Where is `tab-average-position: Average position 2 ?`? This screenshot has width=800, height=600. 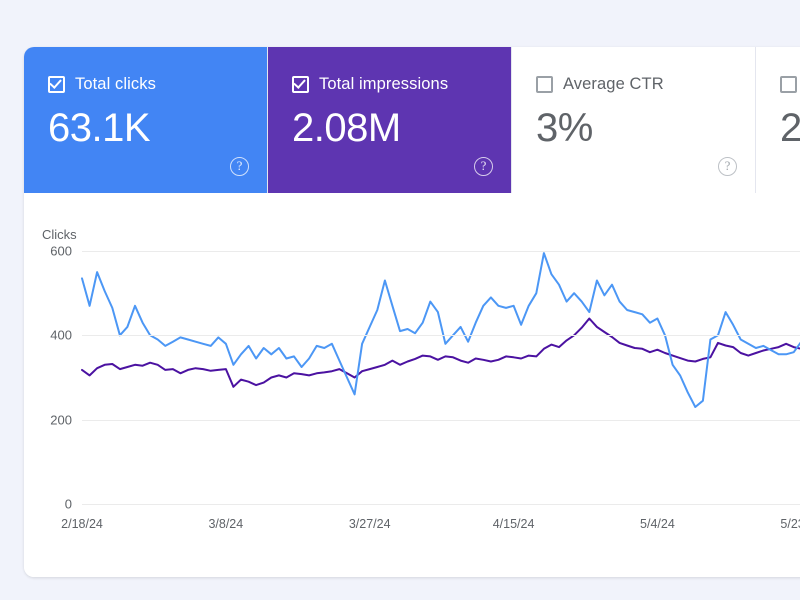 tab-average-position: Average position 2 ? is located at coordinates (778, 120).